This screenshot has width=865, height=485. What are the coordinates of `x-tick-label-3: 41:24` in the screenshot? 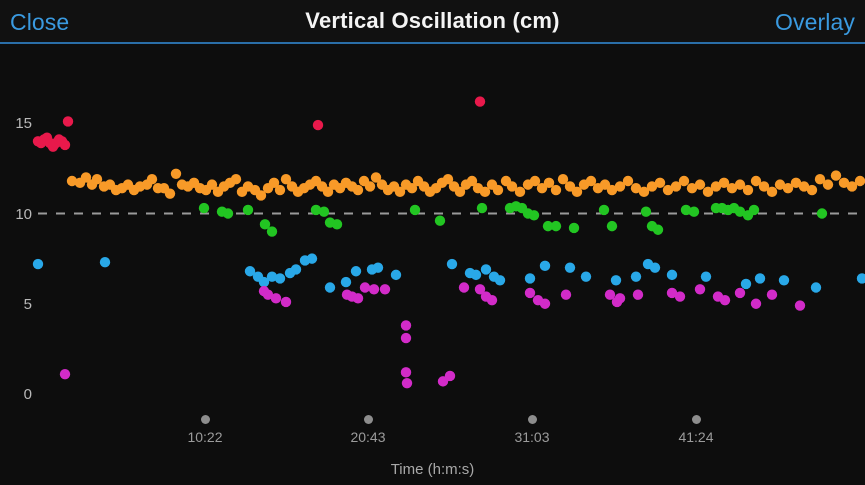 It's located at (696, 437).